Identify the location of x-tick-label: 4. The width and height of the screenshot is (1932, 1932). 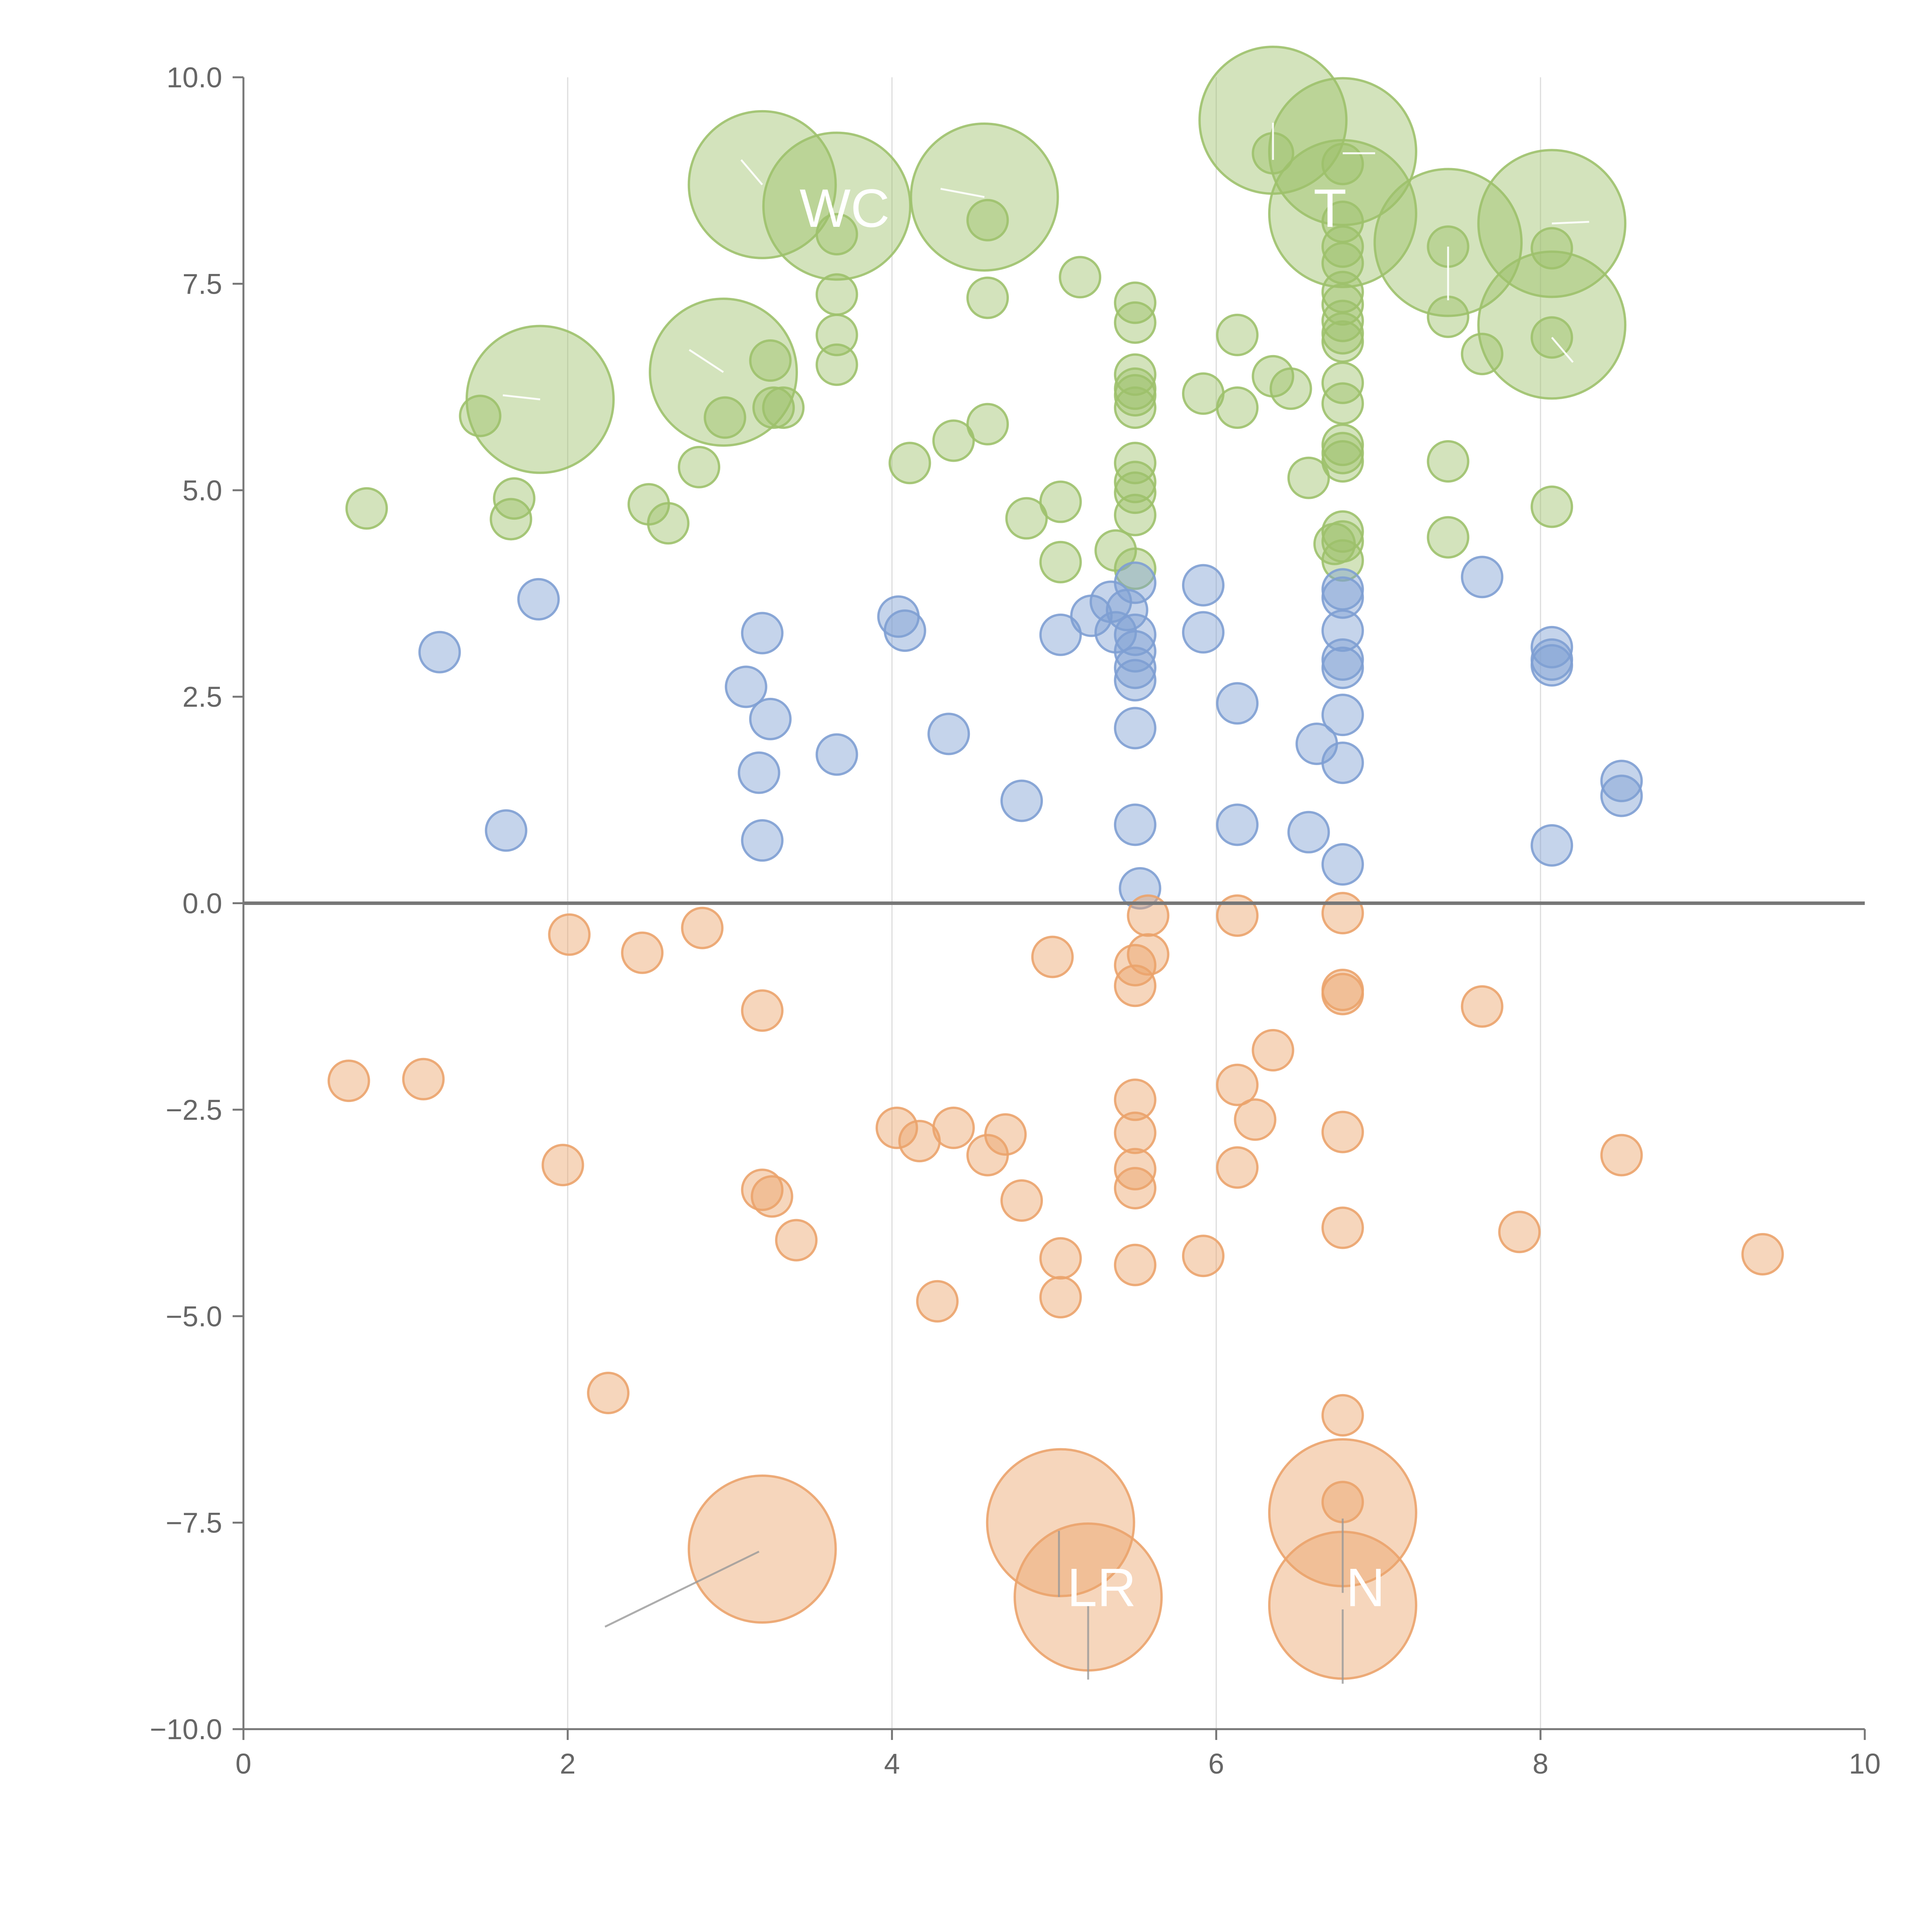
(892, 1764).